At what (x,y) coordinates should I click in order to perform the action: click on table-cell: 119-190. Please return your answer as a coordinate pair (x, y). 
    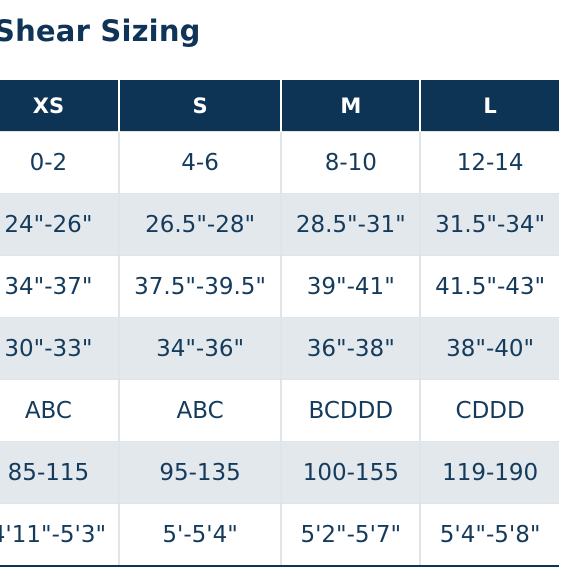
    Looking at the image, I should click on (489, 472).